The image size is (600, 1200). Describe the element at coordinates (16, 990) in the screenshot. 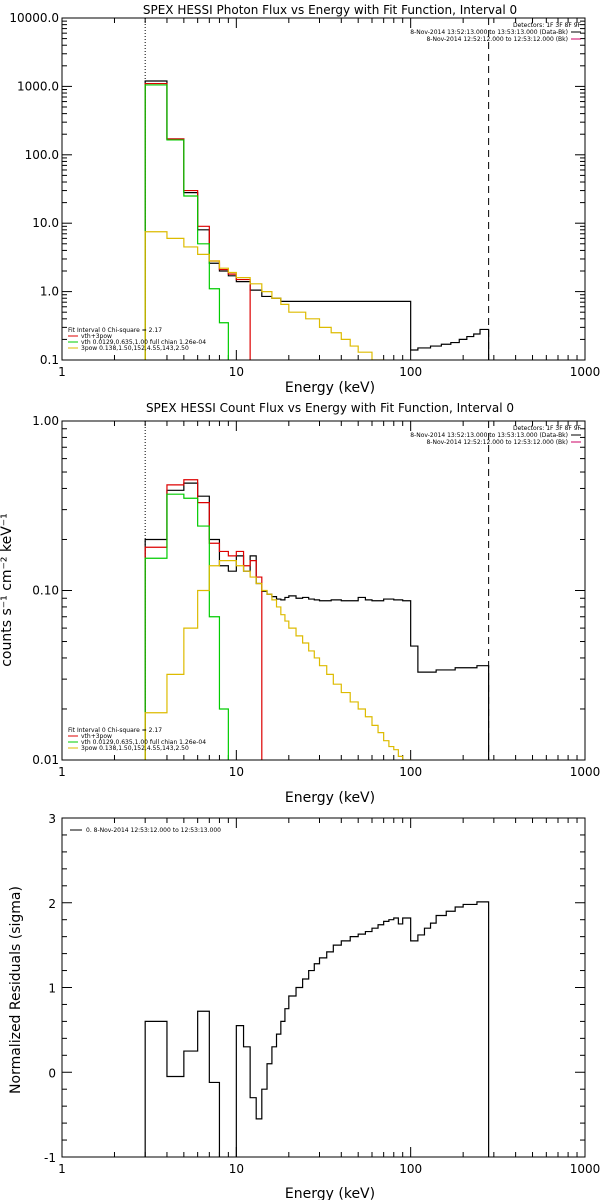

I see `y-axis-label: Normalized Residuals (sigma)` at that location.